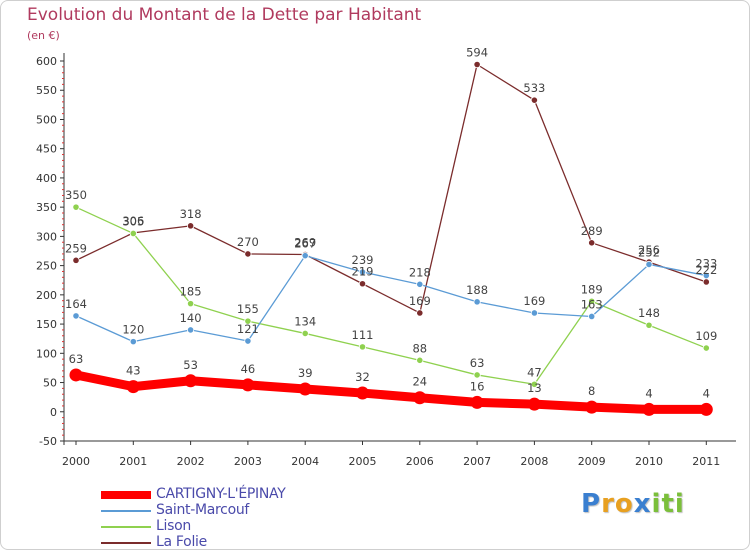 The height and width of the screenshot is (550, 750). What do you see at coordinates (649, 313) in the screenshot?
I see `data-label: 148` at bounding box center [649, 313].